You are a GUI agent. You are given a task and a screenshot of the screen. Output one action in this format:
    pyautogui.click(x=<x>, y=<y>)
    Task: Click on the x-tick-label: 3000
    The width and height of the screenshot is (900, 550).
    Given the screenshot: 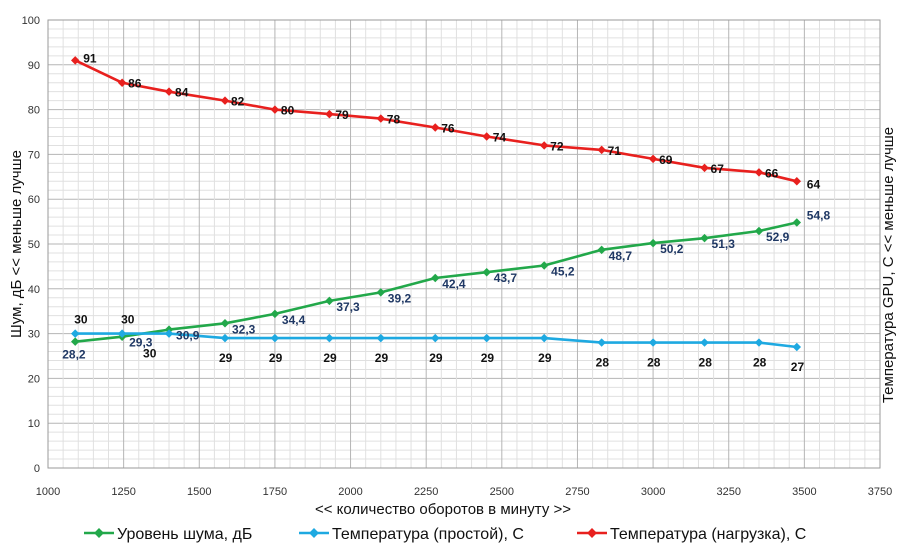 What is the action you would take?
    pyautogui.click(x=653, y=492)
    